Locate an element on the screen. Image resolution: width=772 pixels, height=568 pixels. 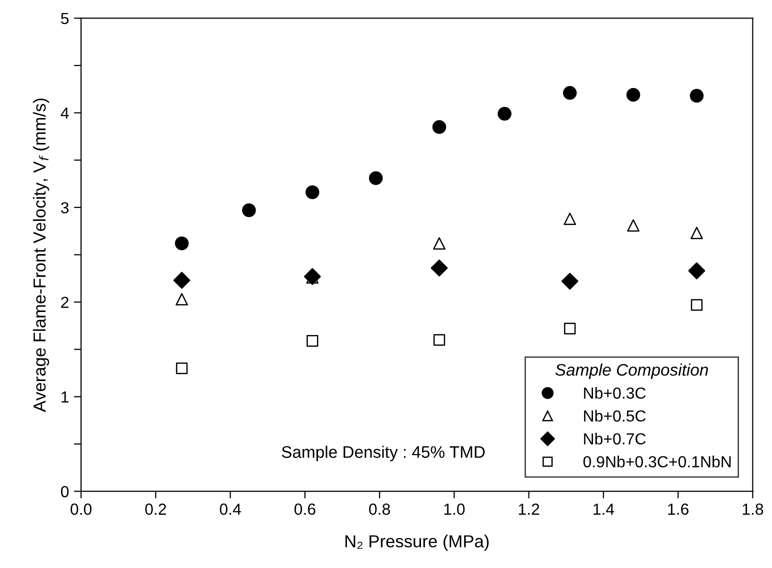
y-tick-label: 3 is located at coordinates (64, 208).